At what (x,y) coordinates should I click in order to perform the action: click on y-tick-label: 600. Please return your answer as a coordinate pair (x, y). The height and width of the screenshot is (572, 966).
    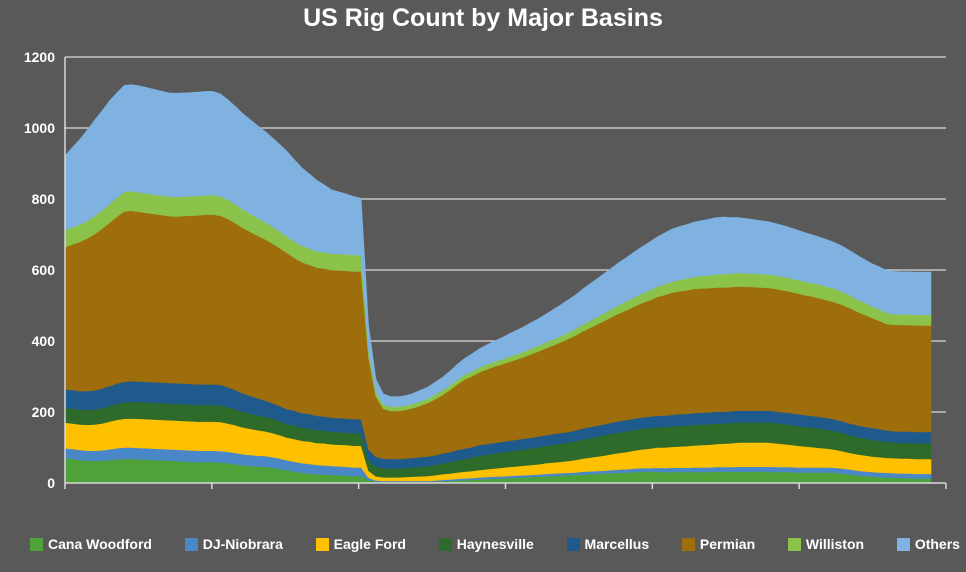
    Looking at the image, I should click on (44, 270).